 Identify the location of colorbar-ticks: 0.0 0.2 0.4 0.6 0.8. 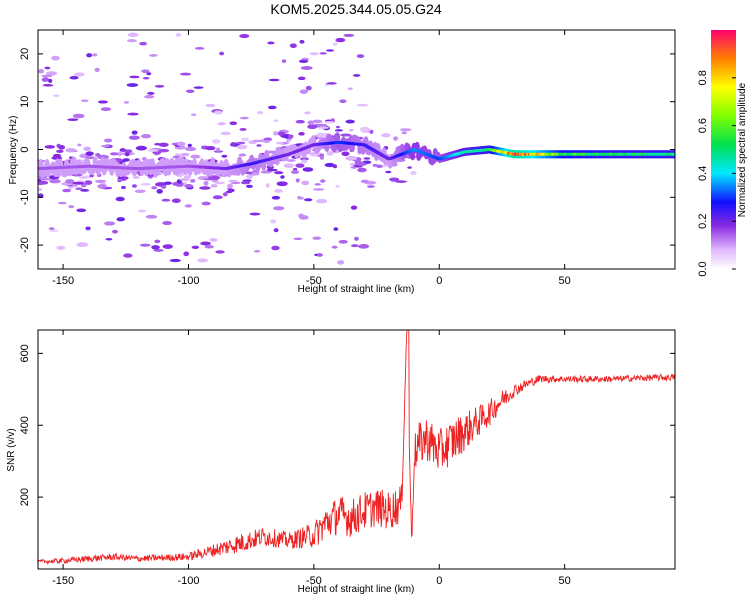
(716, 173).